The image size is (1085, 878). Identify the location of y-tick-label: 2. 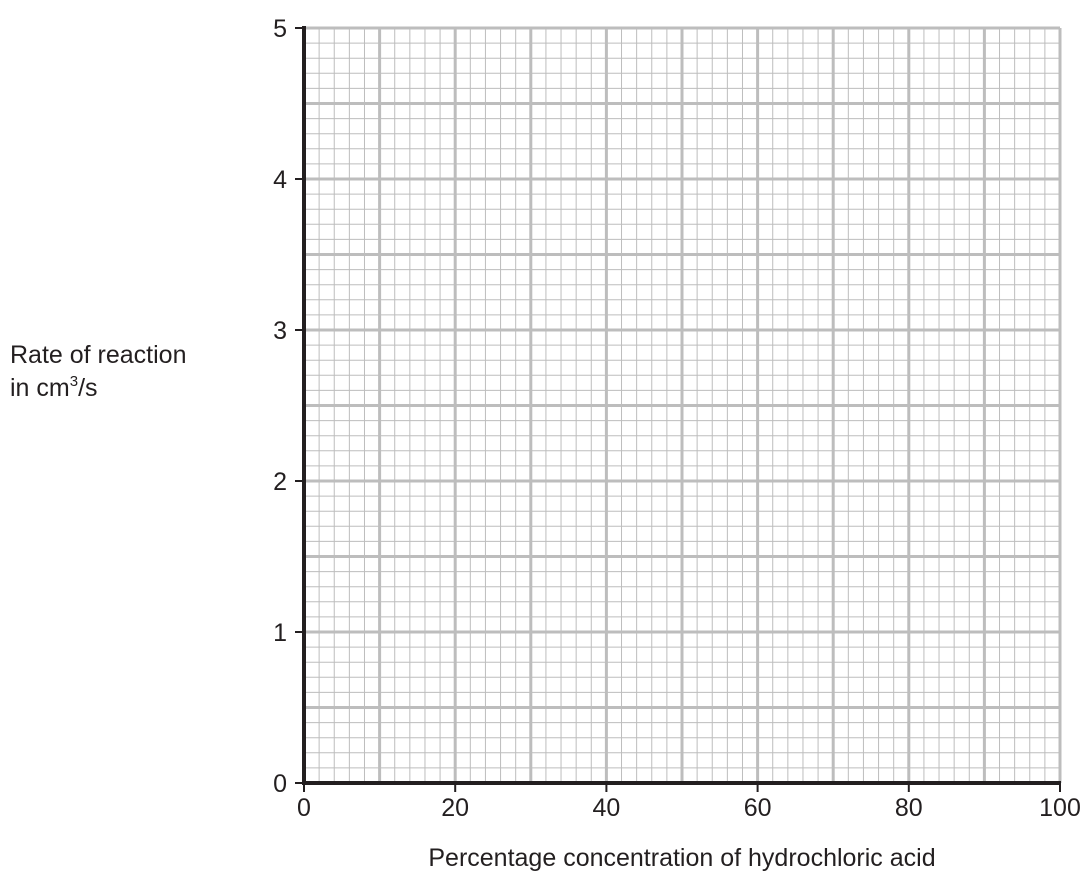
(280, 482).